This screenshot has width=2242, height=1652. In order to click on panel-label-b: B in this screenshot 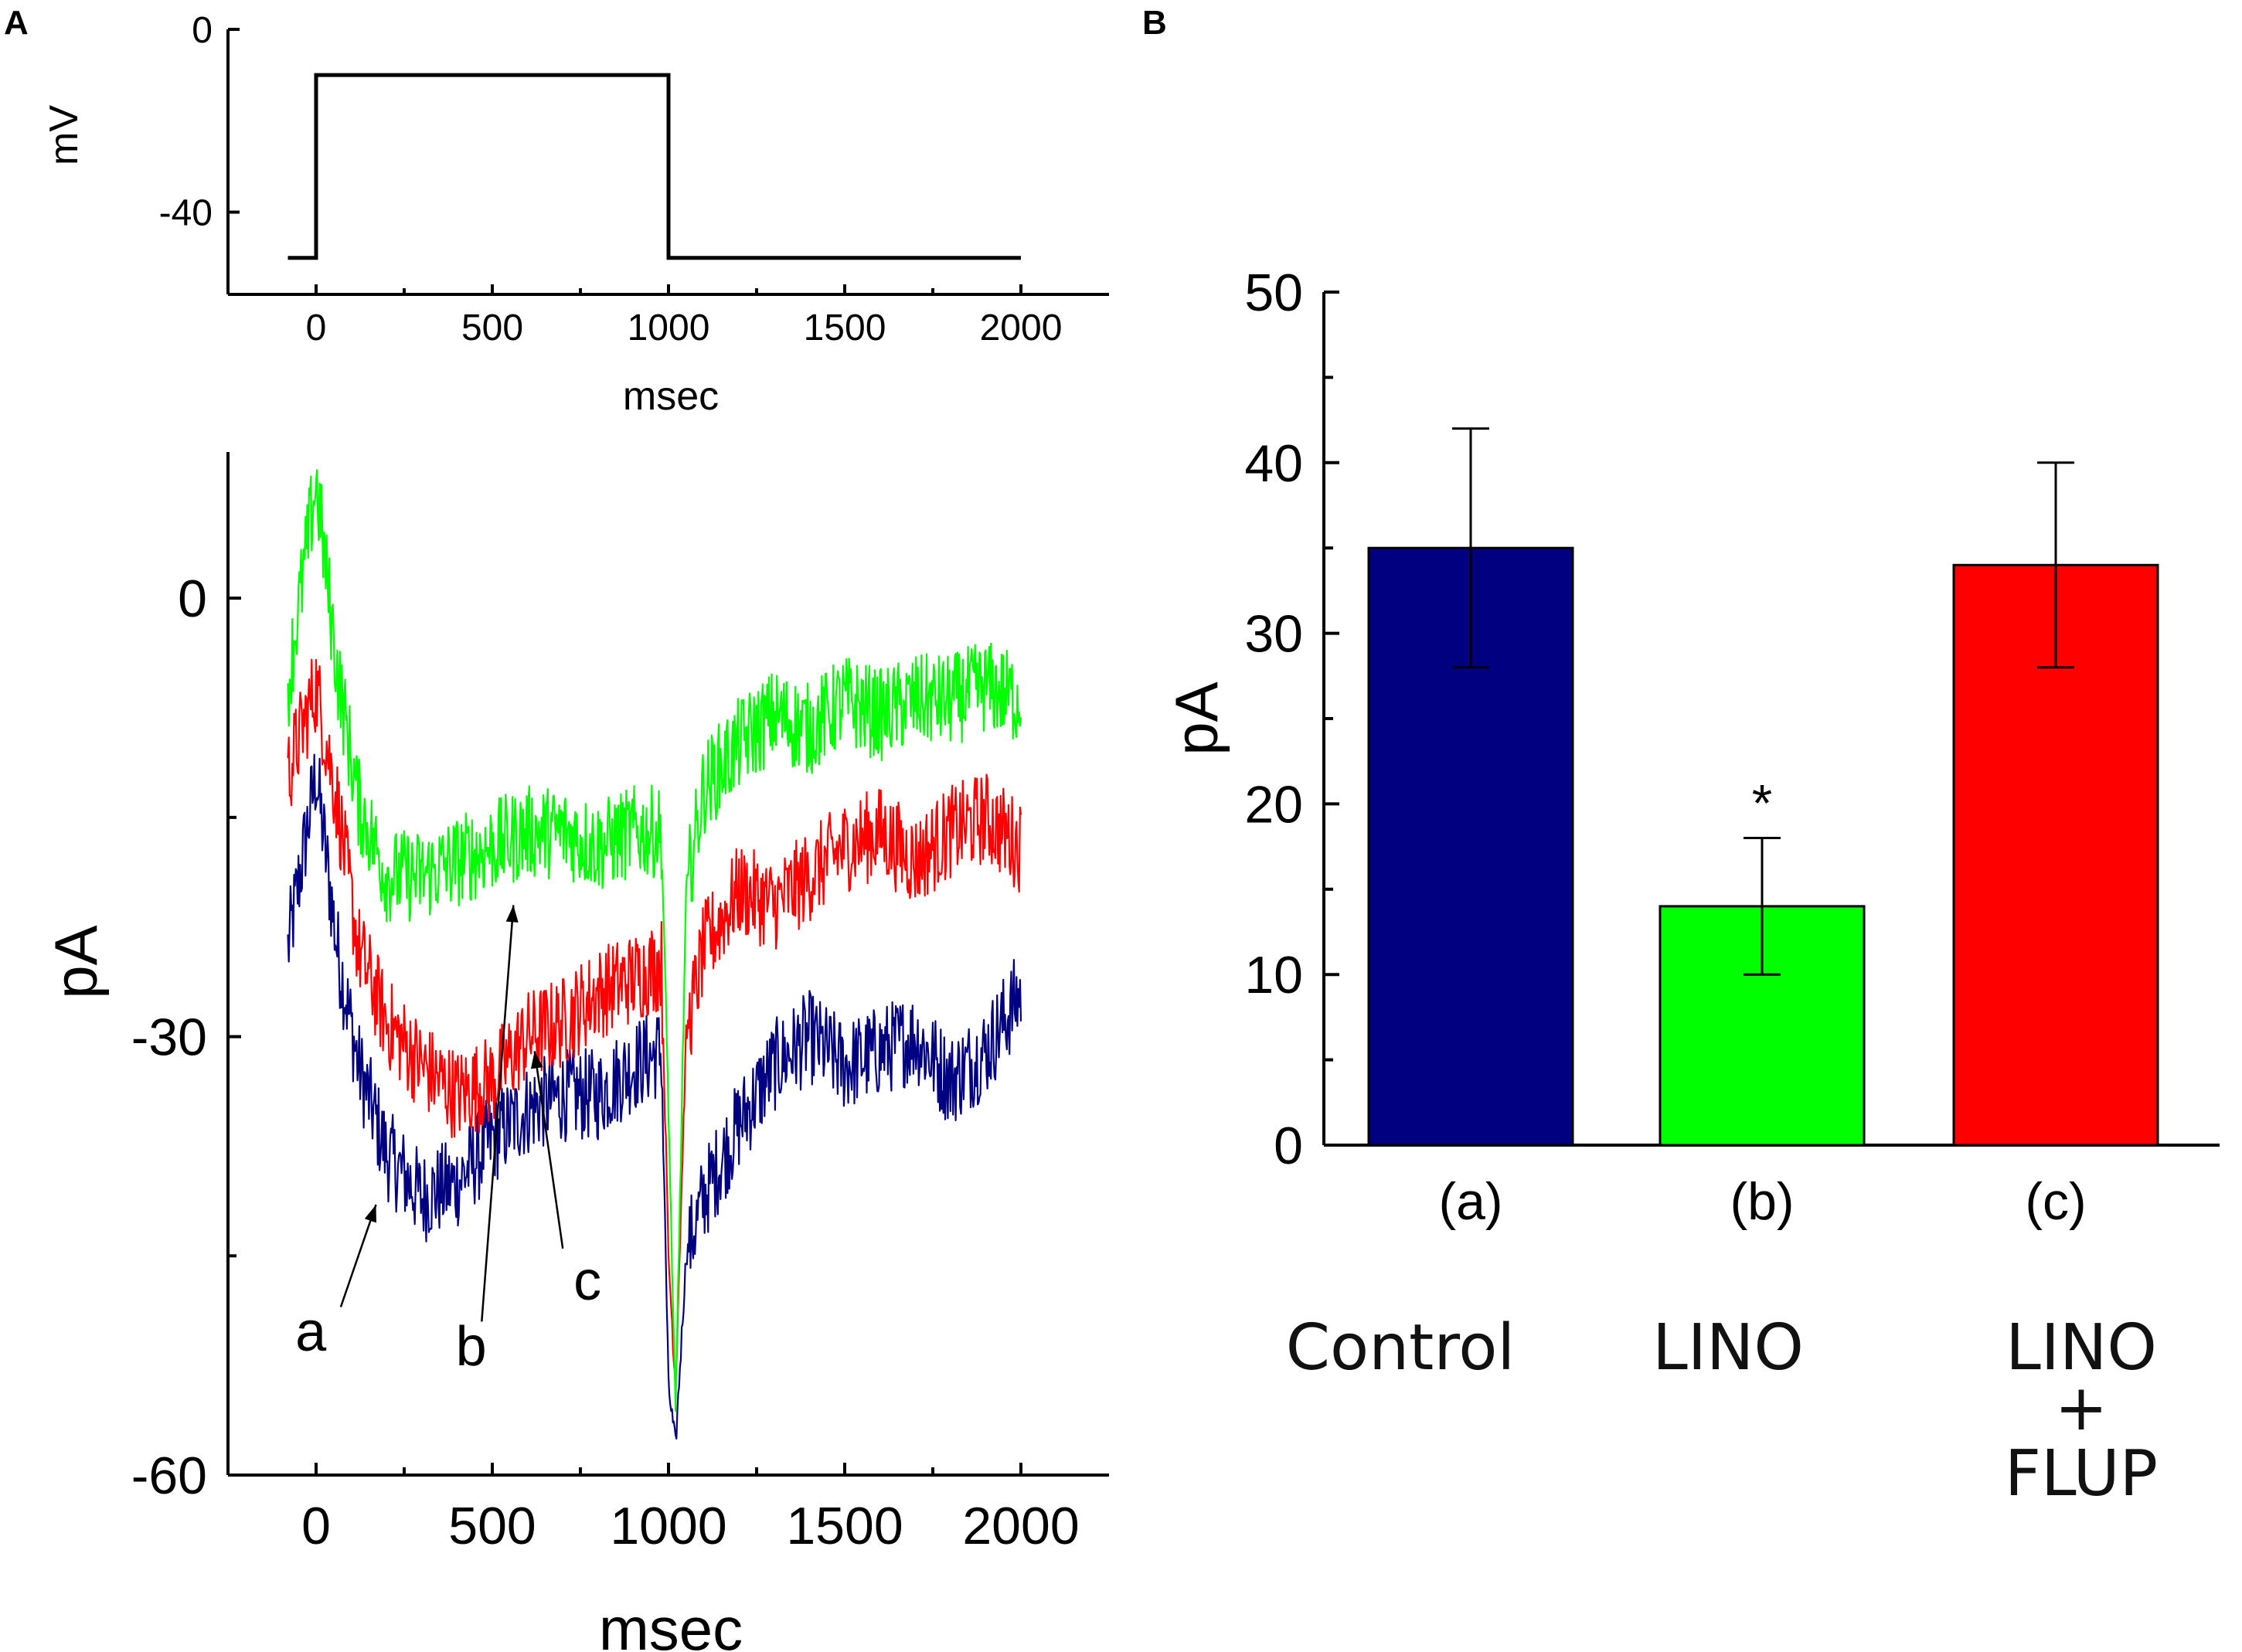, I will do `click(1154, 23)`.